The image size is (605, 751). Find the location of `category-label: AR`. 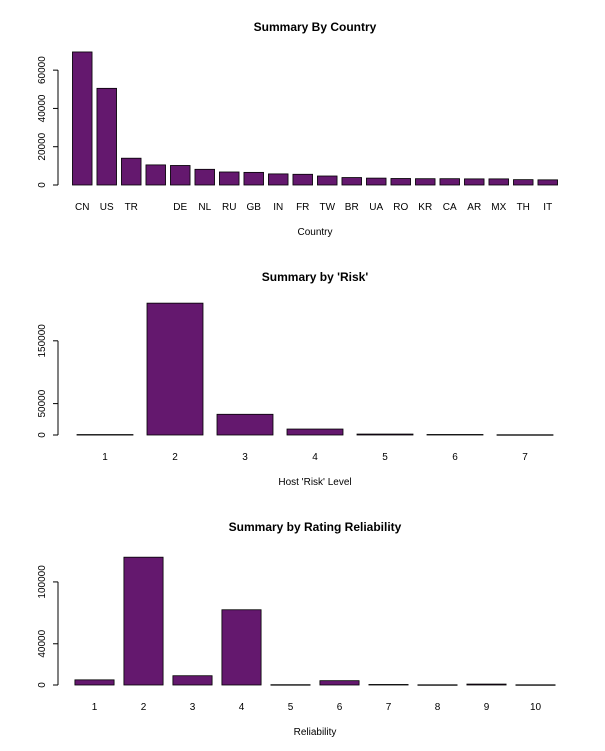

category-label: AR is located at coordinates (474, 207).